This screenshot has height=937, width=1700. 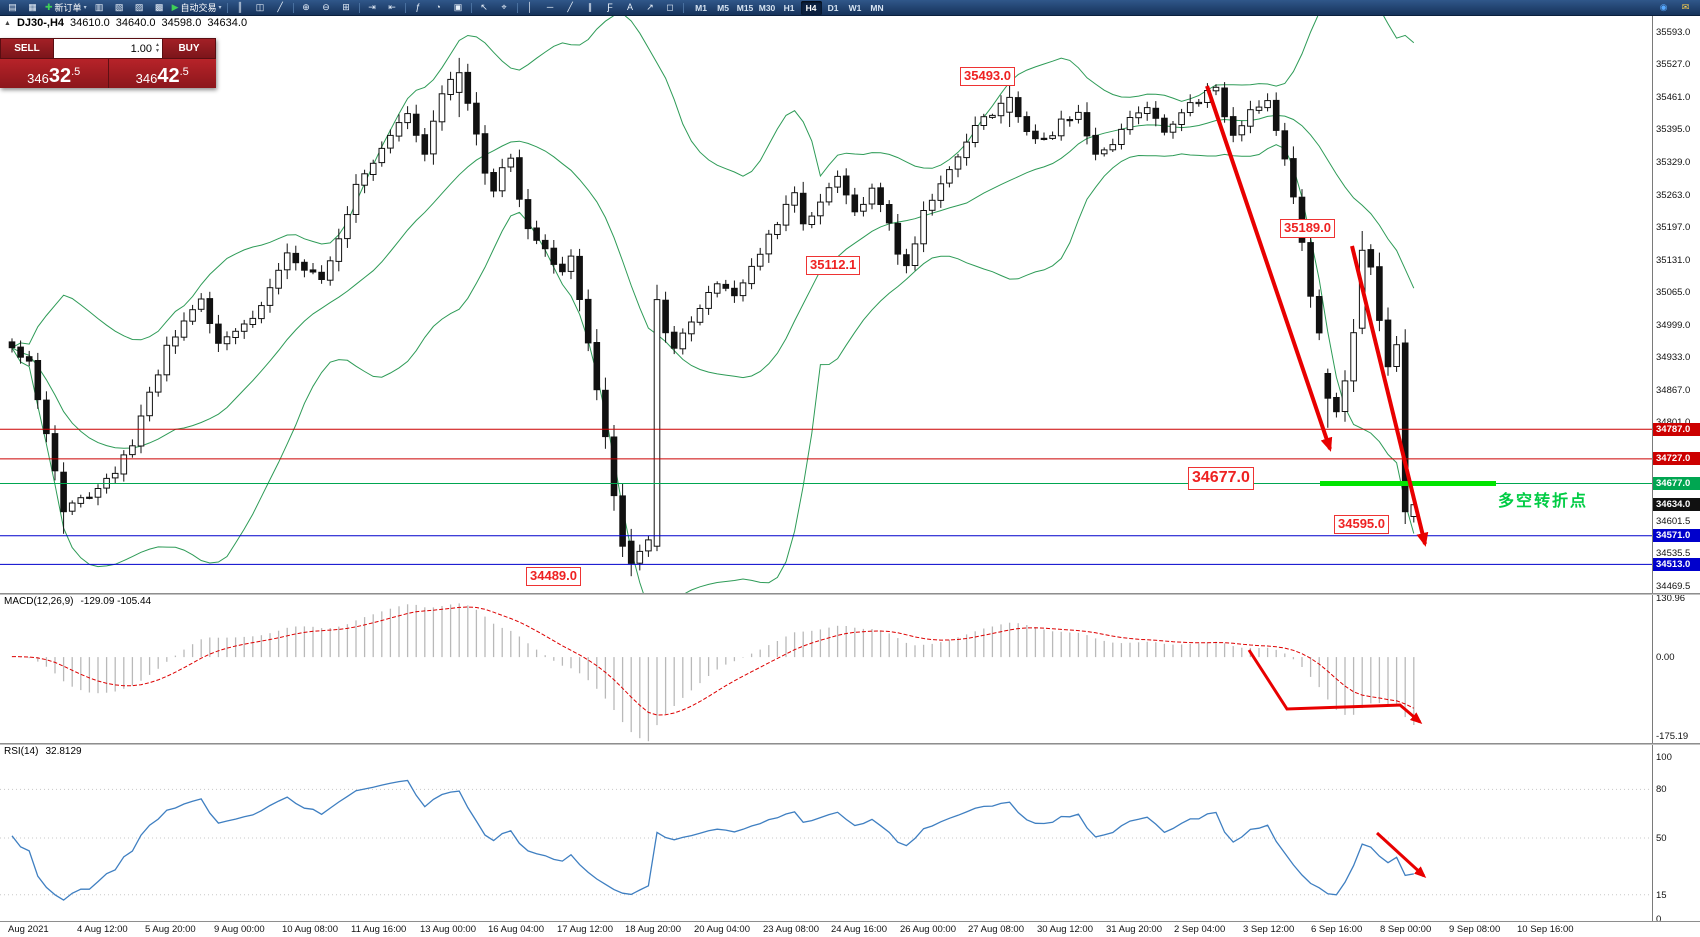 What do you see at coordinates (877, 7) in the screenshot?
I see `timeframe-mn-button: MN` at bounding box center [877, 7].